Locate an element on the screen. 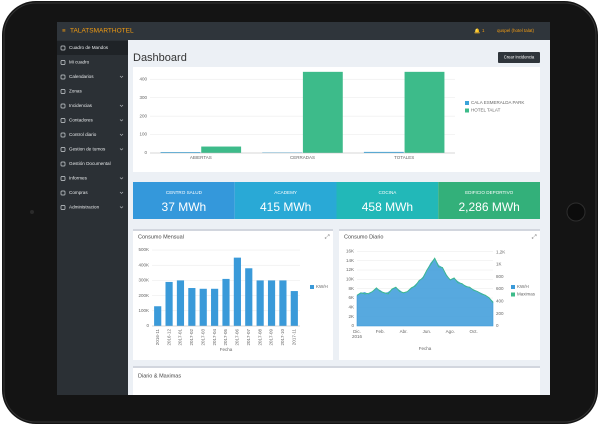  user-menu: quspel (hotel talat) is located at coordinates (516, 30).